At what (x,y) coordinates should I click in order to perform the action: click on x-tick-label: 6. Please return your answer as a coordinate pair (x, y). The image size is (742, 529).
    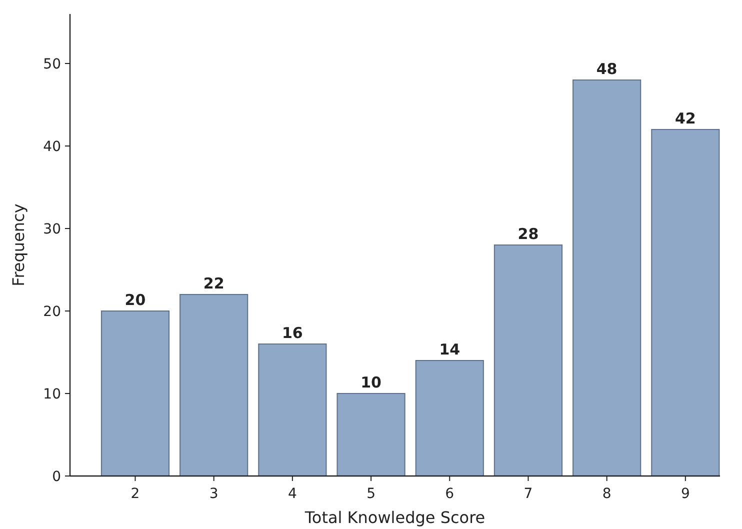
    Looking at the image, I should click on (449, 494).